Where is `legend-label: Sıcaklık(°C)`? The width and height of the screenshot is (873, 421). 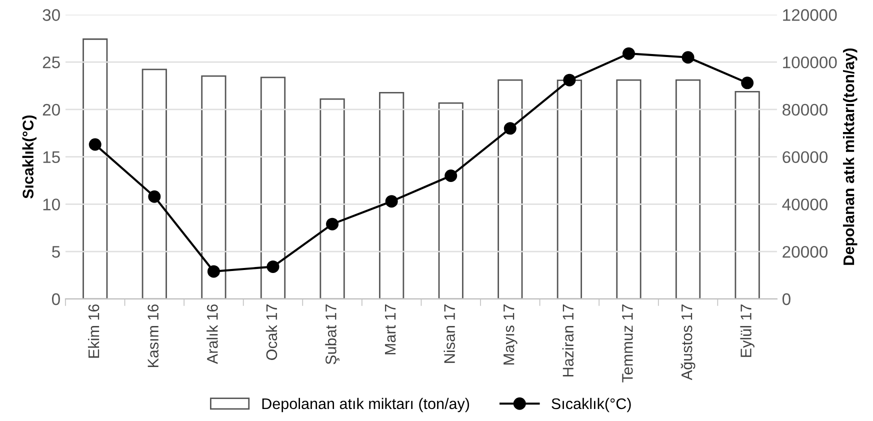 legend-label: Sıcaklık(°C) is located at coordinates (591, 405).